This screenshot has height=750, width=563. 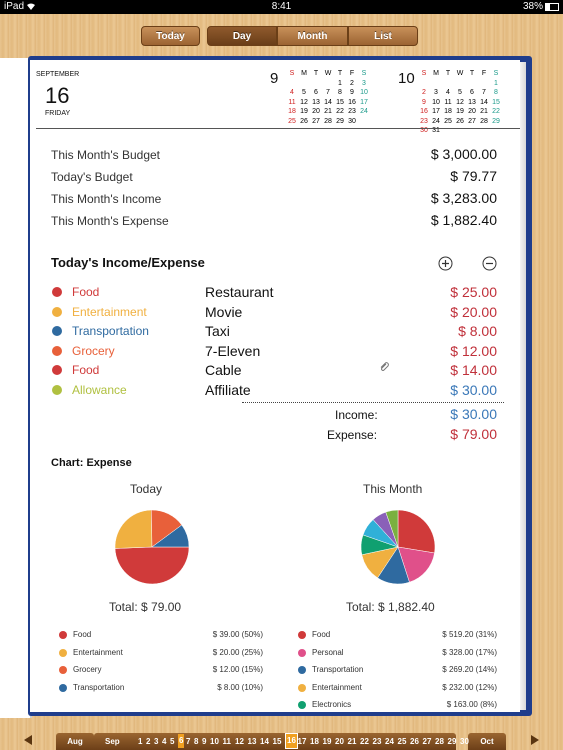 What do you see at coordinates (196, 741) in the screenshot?
I see `day-item: 8` at bounding box center [196, 741].